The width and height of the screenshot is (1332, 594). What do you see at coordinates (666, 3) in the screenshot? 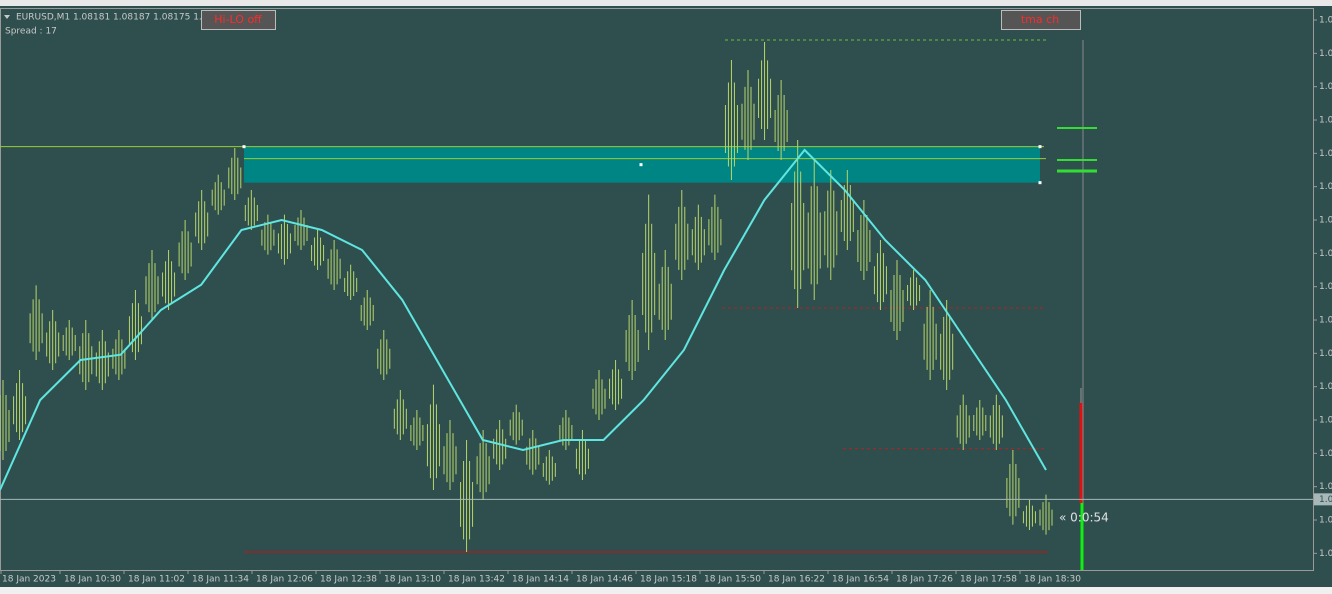
I see `toolbar-strip` at bounding box center [666, 3].